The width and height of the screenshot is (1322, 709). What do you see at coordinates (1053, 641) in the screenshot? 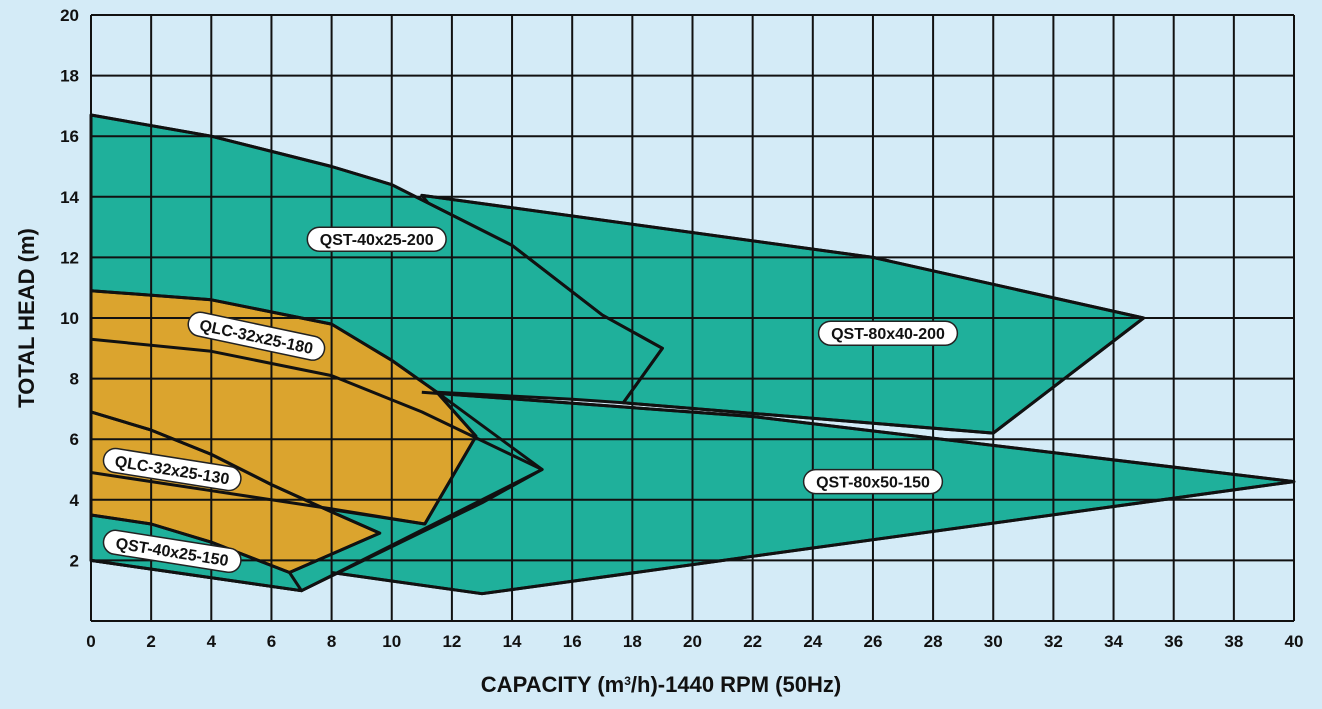
I see `x-tick-label: 32` at bounding box center [1053, 641].